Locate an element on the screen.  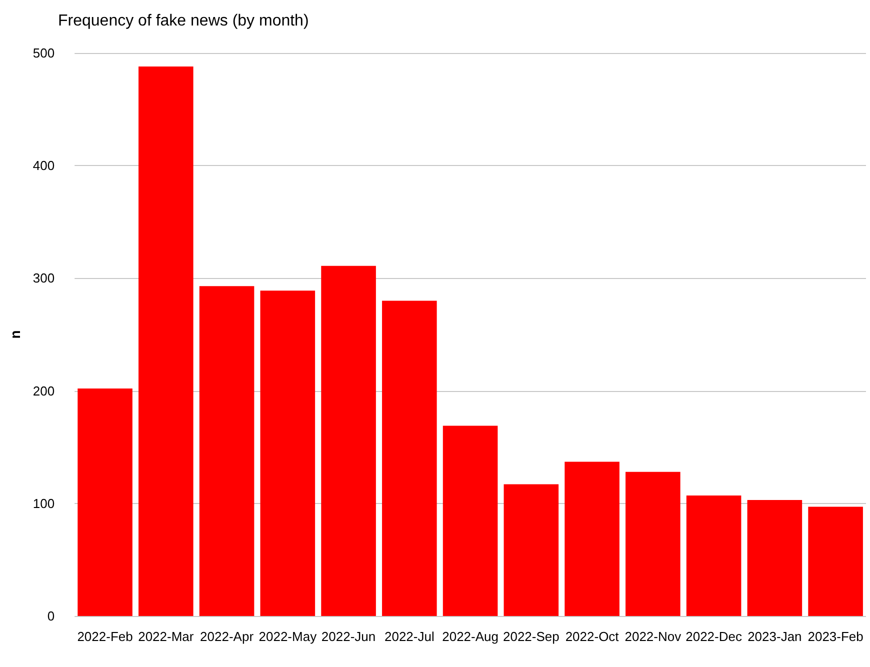
y-tick-label: 0 is located at coordinates (51, 616).